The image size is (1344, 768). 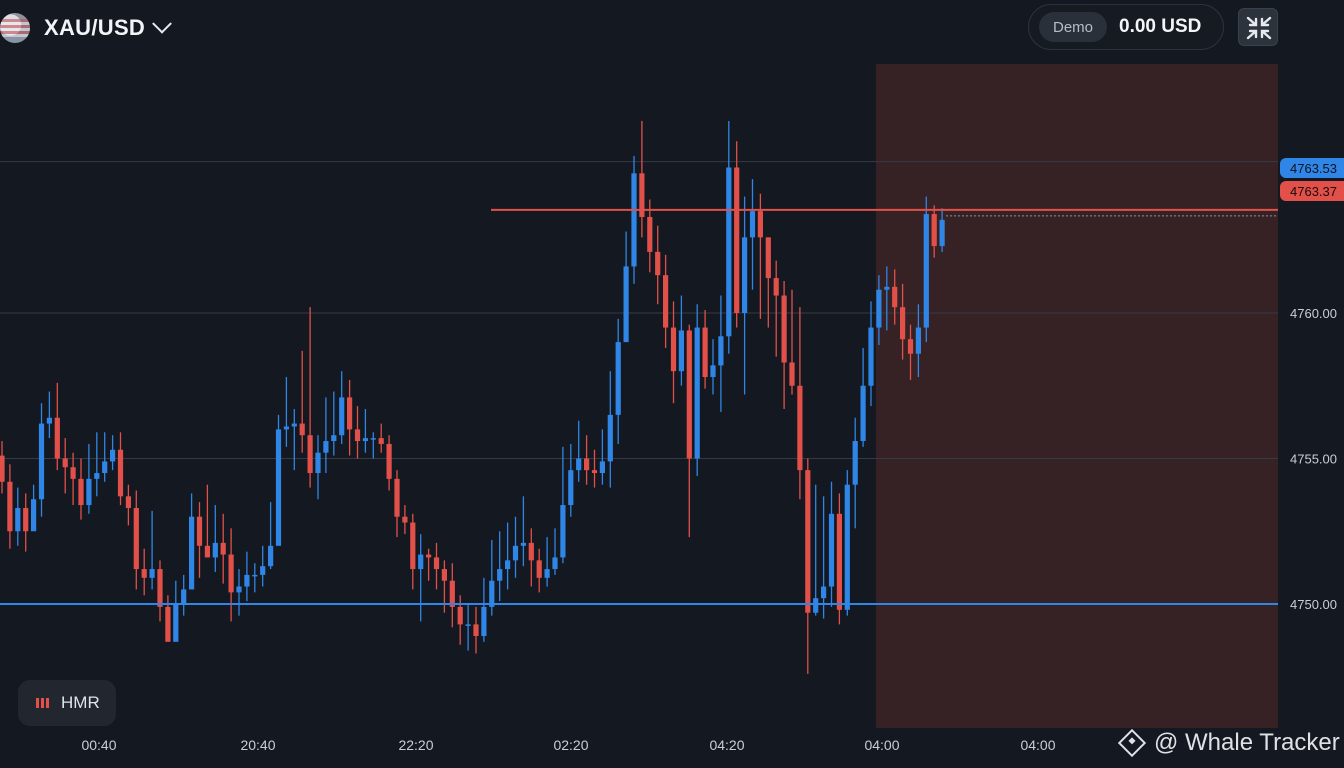 What do you see at coordinates (1247, 742) in the screenshot?
I see `watermark-text: @ Whale Tracker` at bounding box center [1247, 742].